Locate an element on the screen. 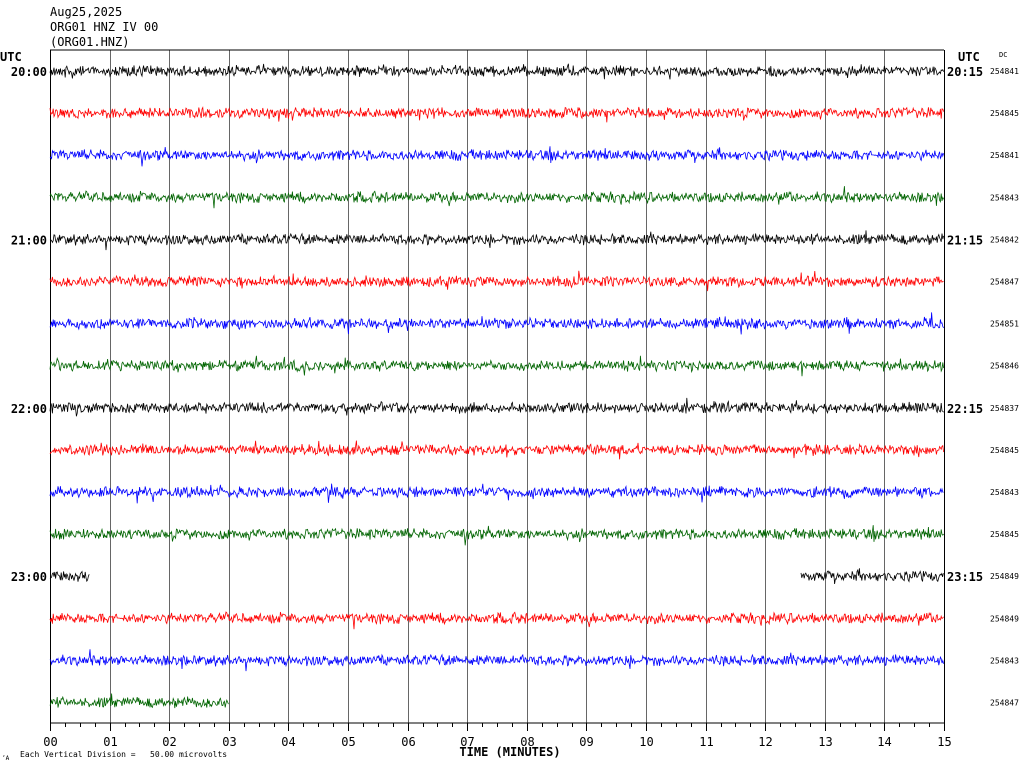 This screenshot has height=768, width=1024. dc-value: 254846 is located at coordinates (1004, 366).